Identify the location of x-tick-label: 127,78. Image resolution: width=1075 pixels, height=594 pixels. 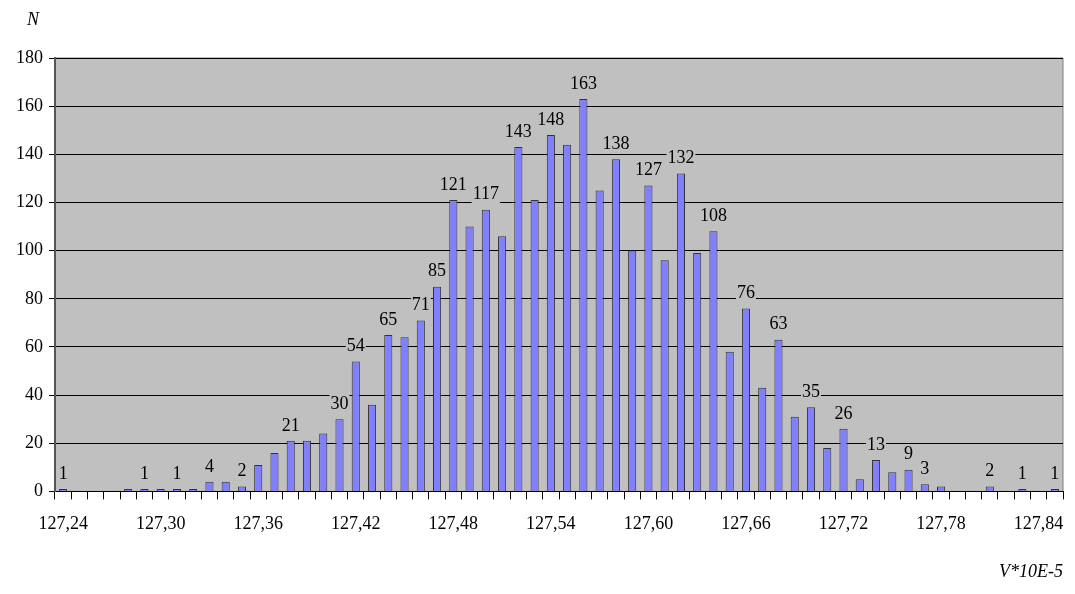
(941, 522).